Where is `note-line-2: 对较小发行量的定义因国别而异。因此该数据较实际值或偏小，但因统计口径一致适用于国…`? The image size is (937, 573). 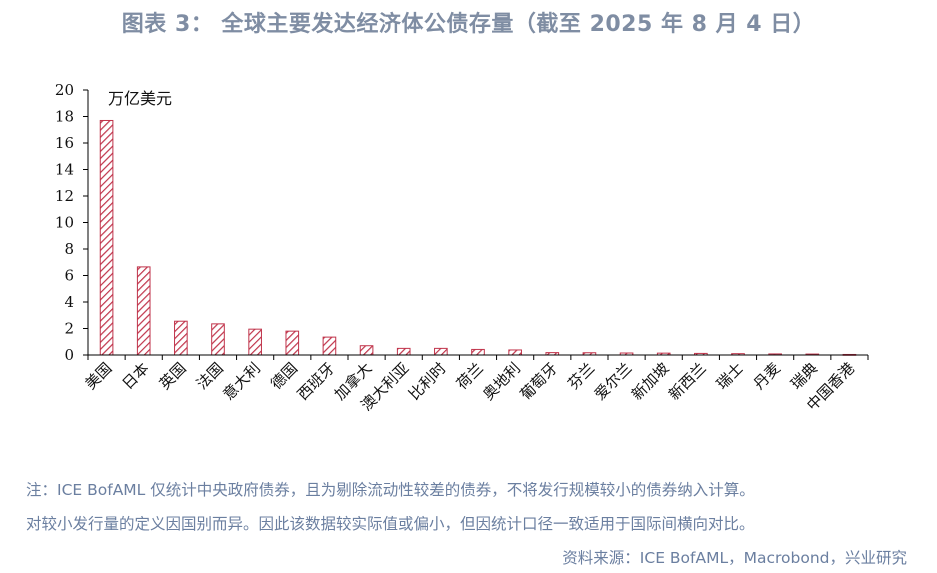
note-line-2: 对较小发行量的定义因国别而异。因此该数据较实际值或偏小，但因统计口径一致适用于国… is located at coordinates (390, 524).